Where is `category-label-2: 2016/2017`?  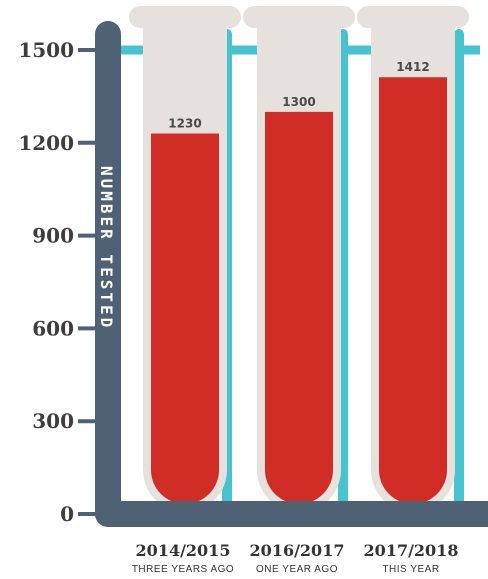
category-label-2: 2016/2017 is located at coordinates (297, 550).